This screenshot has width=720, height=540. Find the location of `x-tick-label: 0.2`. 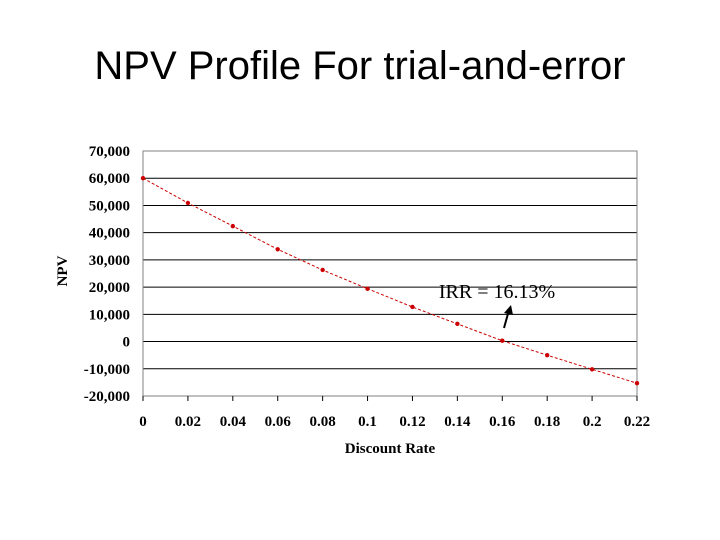

x-tick-label: 0.2 is located at coordinates (592, 422).